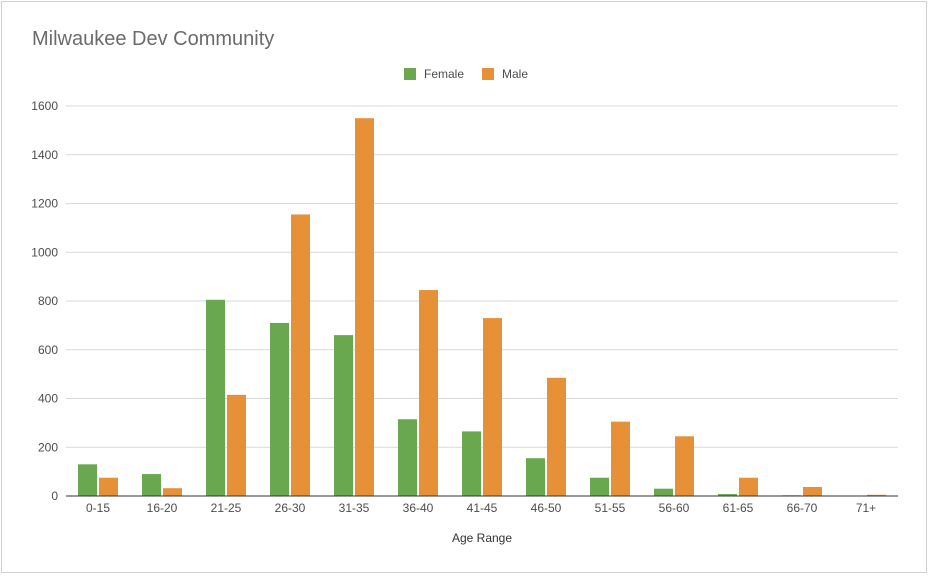 The height and width of the screenshot is (576, 930). What do you see at coordinates (802, 508) in the screenshot?
I see `x-tick-label: 66-70` at bounding box center [802, 508].